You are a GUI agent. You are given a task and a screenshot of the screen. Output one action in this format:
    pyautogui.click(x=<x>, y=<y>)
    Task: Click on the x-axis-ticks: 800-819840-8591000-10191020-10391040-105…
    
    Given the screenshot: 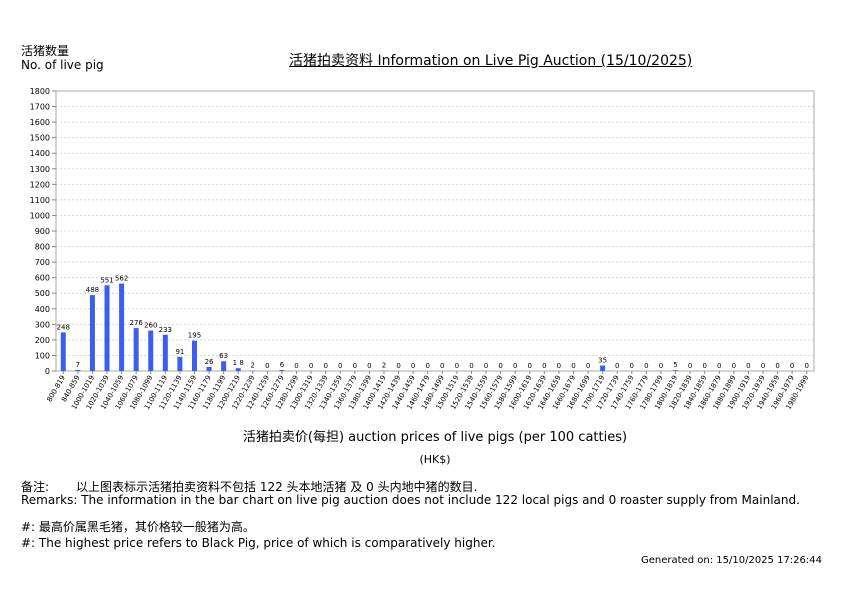 What is the action you would take?
    pyautogui.click(x=427, y=391)
    